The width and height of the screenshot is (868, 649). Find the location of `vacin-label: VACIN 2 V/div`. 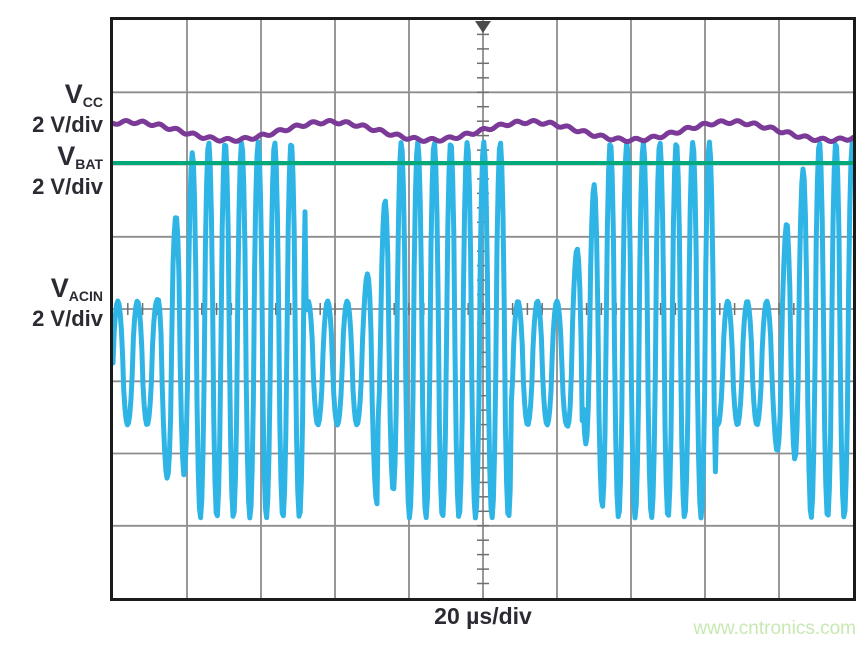

vacin-label: VACIN 2 V/div is located at coordinates (67, 303).